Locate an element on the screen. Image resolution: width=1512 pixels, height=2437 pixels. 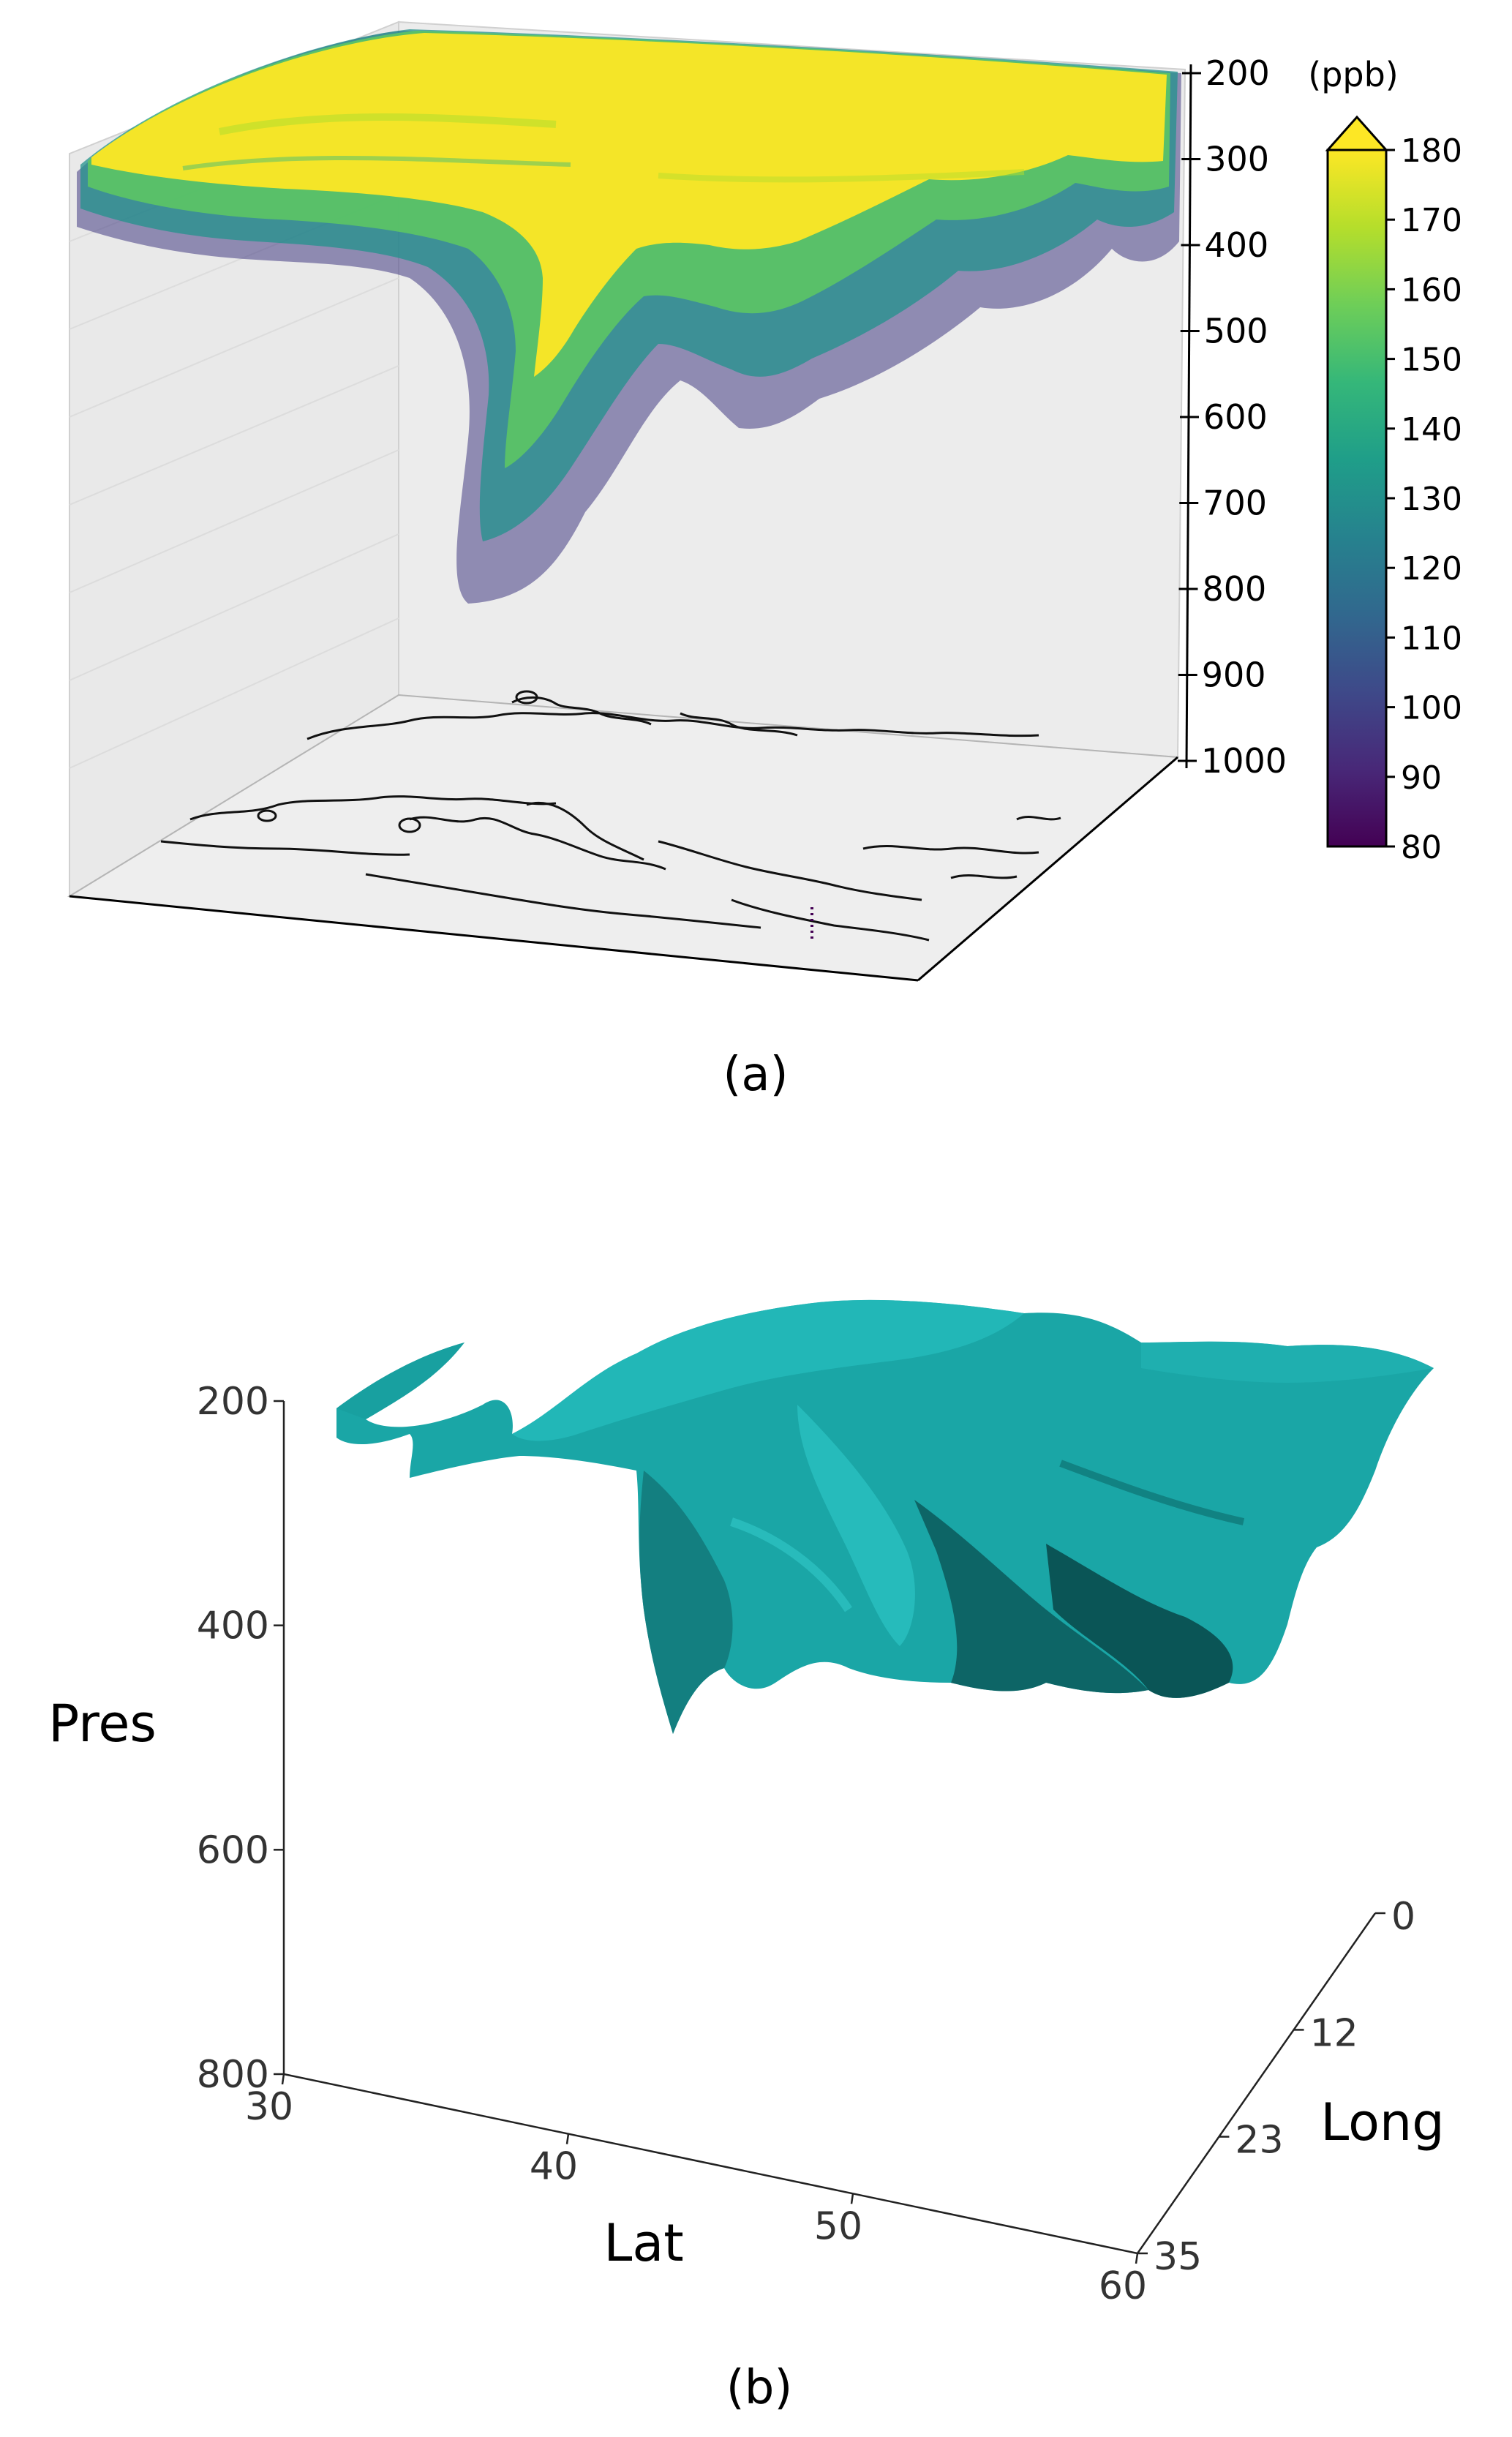
pres-tick-label: 400 is located at coordinates (233, 1626).